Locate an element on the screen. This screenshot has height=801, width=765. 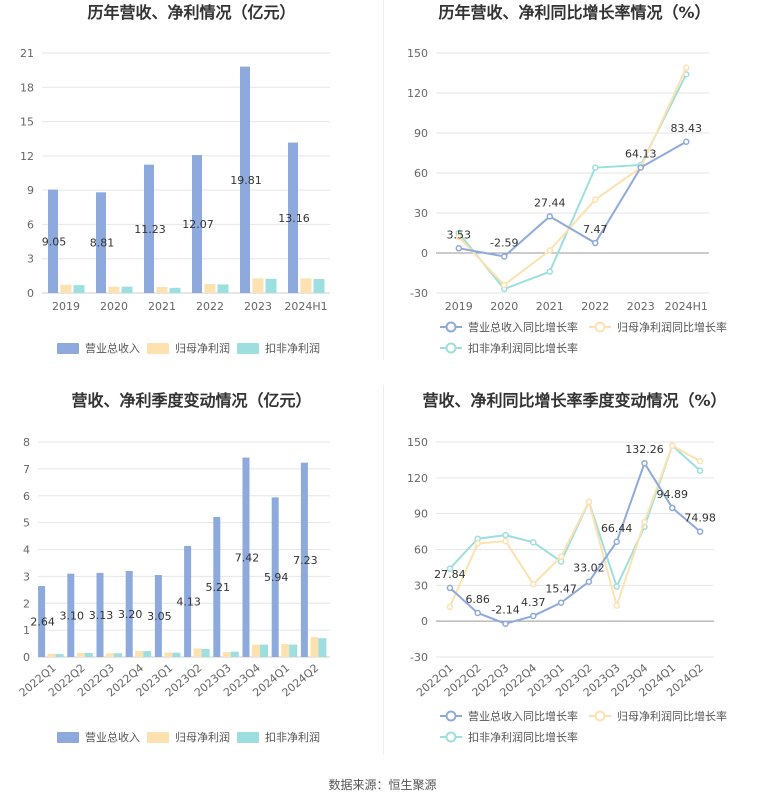
data-label: 2.64 is located at coordinates (42, 622).